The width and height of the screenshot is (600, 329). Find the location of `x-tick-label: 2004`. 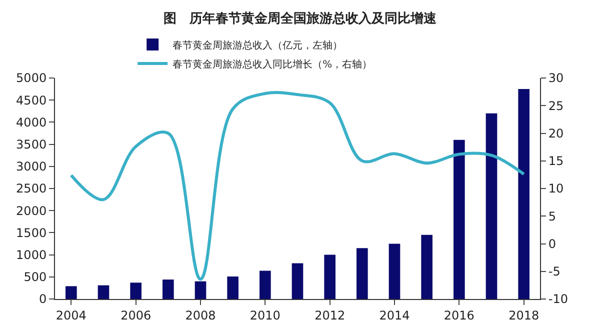

x-tick-label: 2004 is located at coordinates (71, 315).